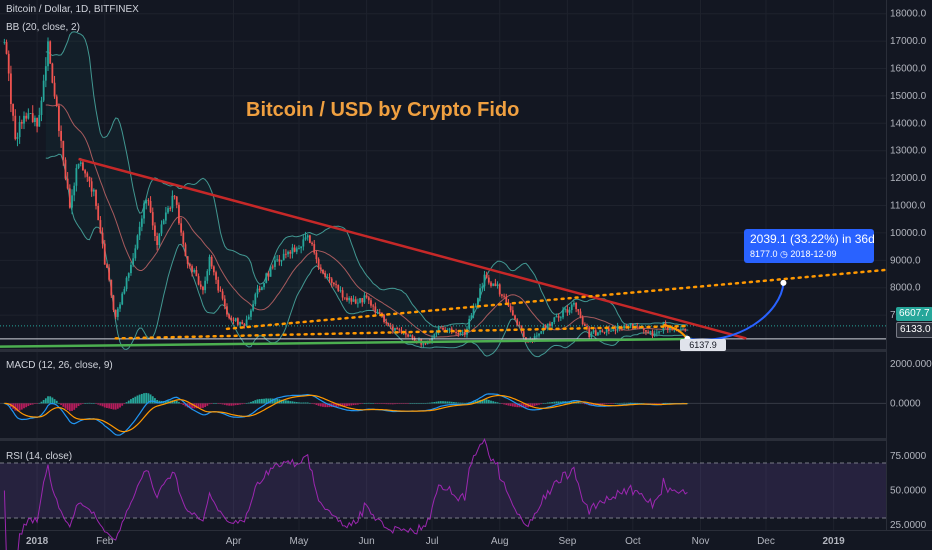  I want to click on time-tick-label: May, so click(299, 541).